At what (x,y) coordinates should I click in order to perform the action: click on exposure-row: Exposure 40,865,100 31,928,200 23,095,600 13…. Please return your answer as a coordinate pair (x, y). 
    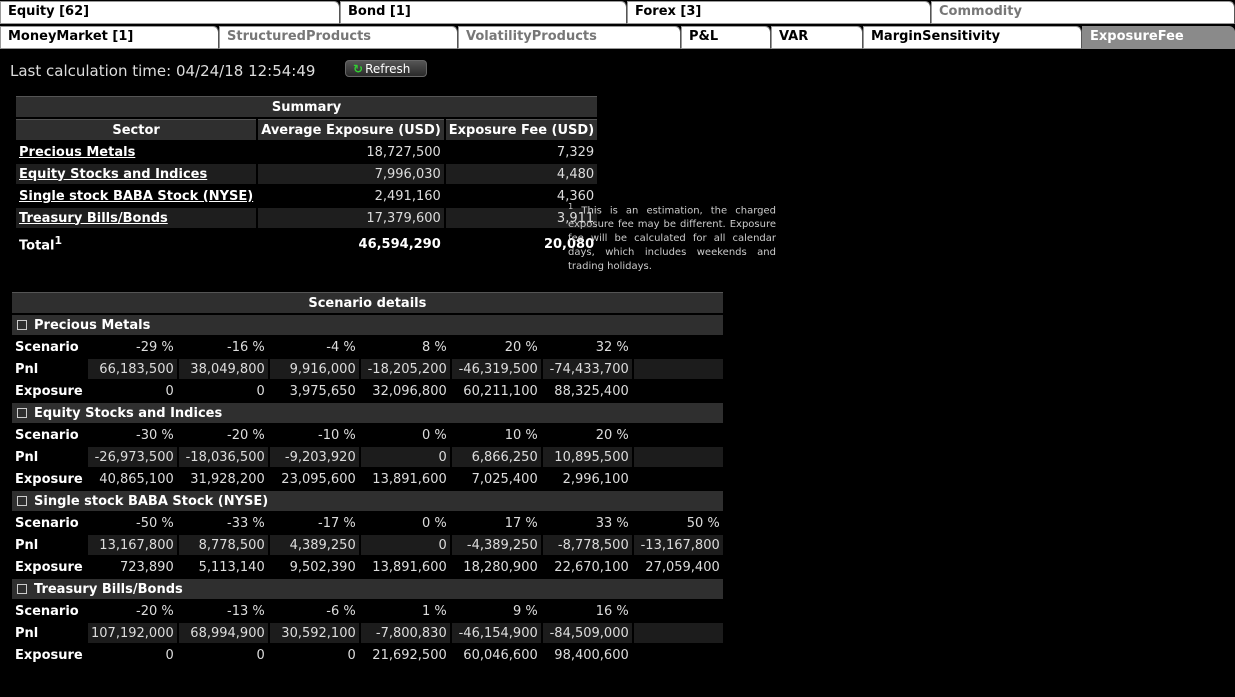
    Looking at the image, I should click on (367, 479).